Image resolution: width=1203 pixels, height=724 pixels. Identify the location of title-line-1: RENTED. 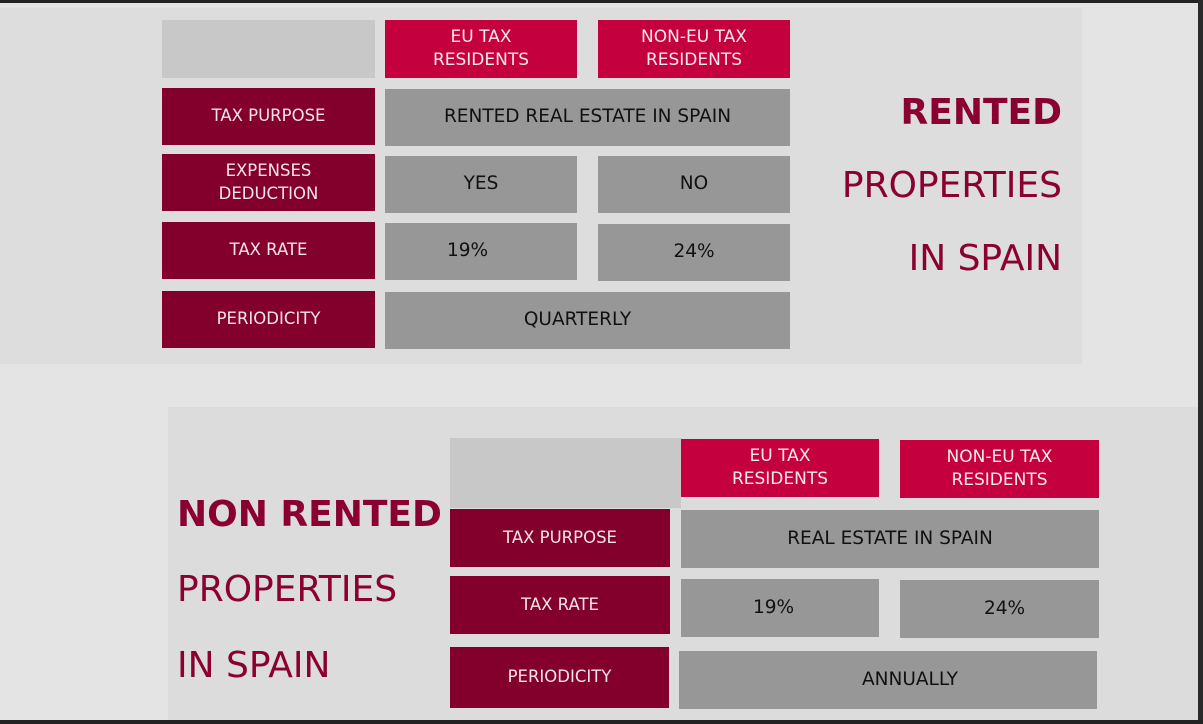
(981, 112).